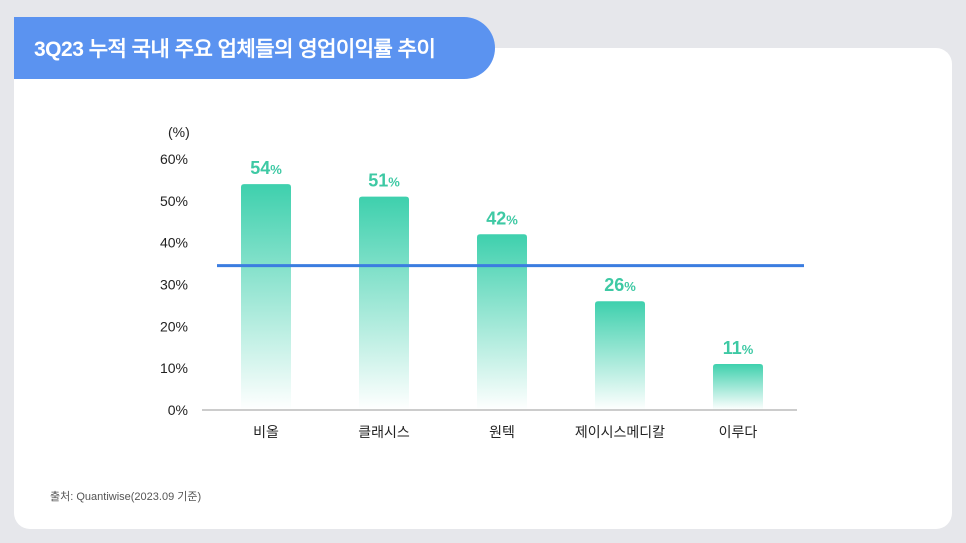 Image resolution: width=966 pixels, height=543 pixels. What do you see at coordinates (174, 243) in the screenshot?
I see `y-tick-label: 40%` at bounding box center [174, 243].